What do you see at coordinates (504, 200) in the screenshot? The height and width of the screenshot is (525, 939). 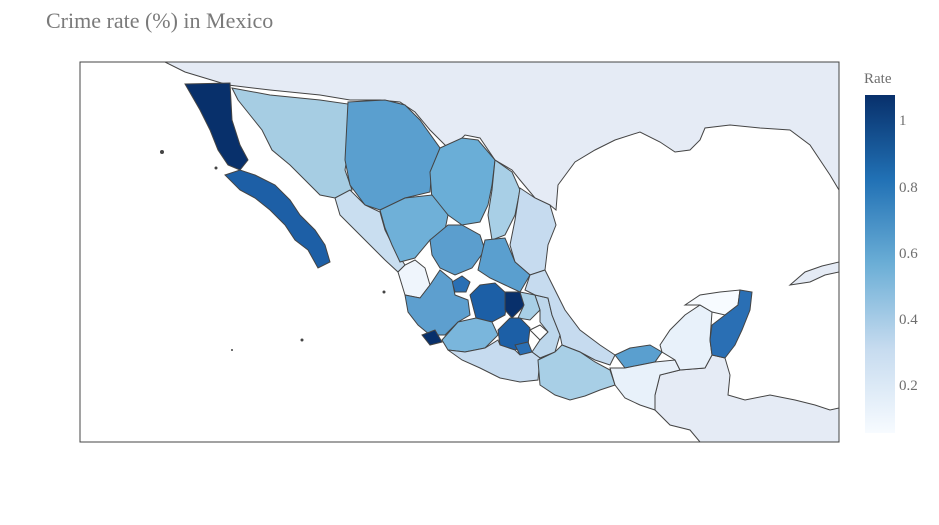 I see `state-nuevo-leon` at bounding box center [504, 200].